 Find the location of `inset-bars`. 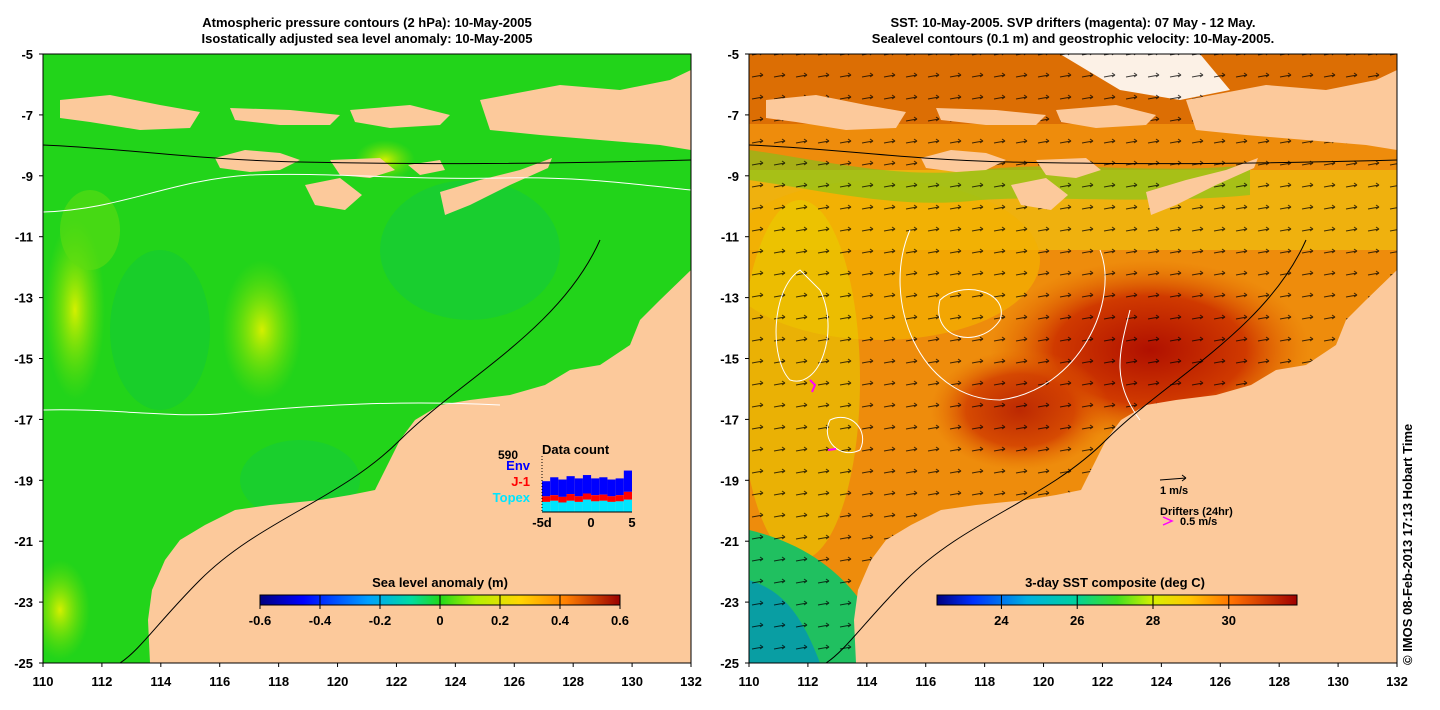

inset-bars is located at coordinates (586, 484).